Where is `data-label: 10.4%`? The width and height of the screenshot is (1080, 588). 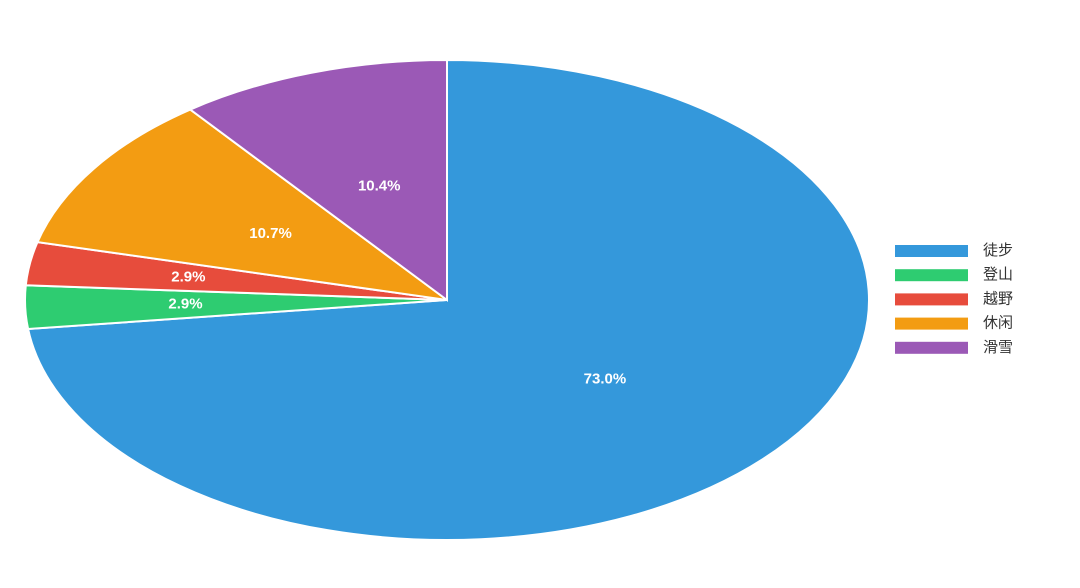
data-label: 10.4% is located at coordinates (379, 185).